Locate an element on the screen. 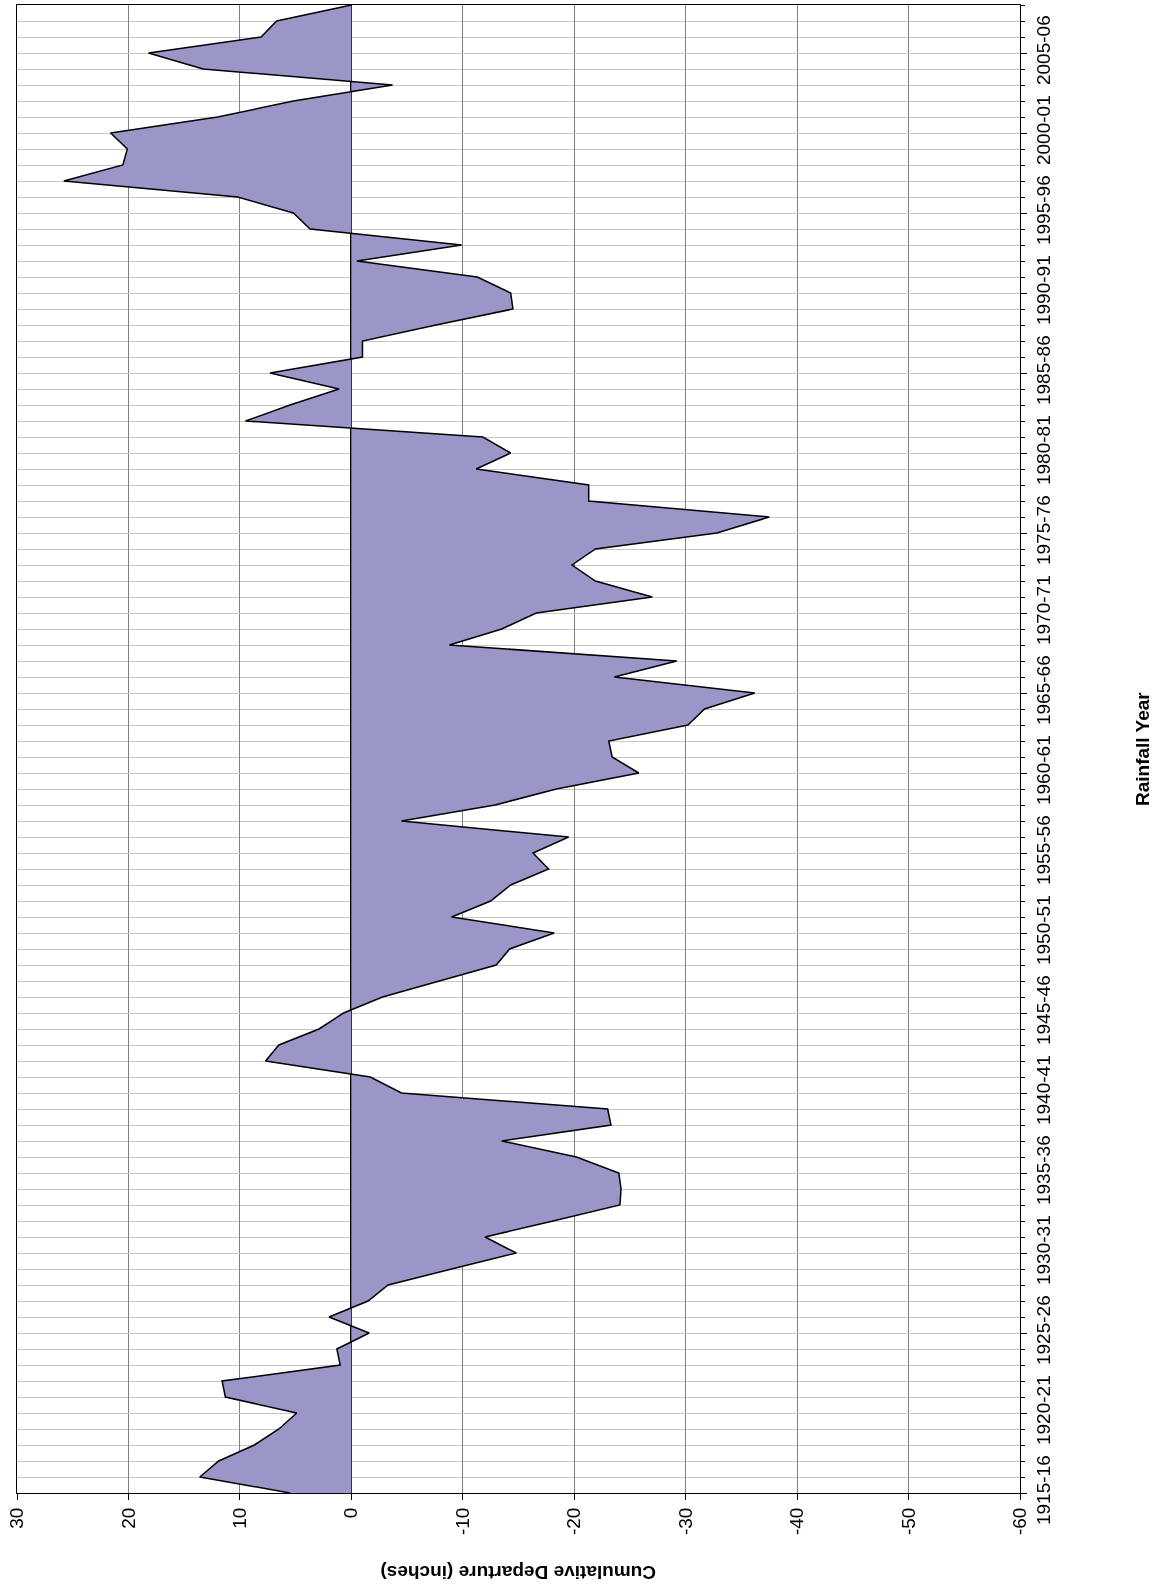  y-tick-label: 1915-16 is located at coordinates (1043, 1490).